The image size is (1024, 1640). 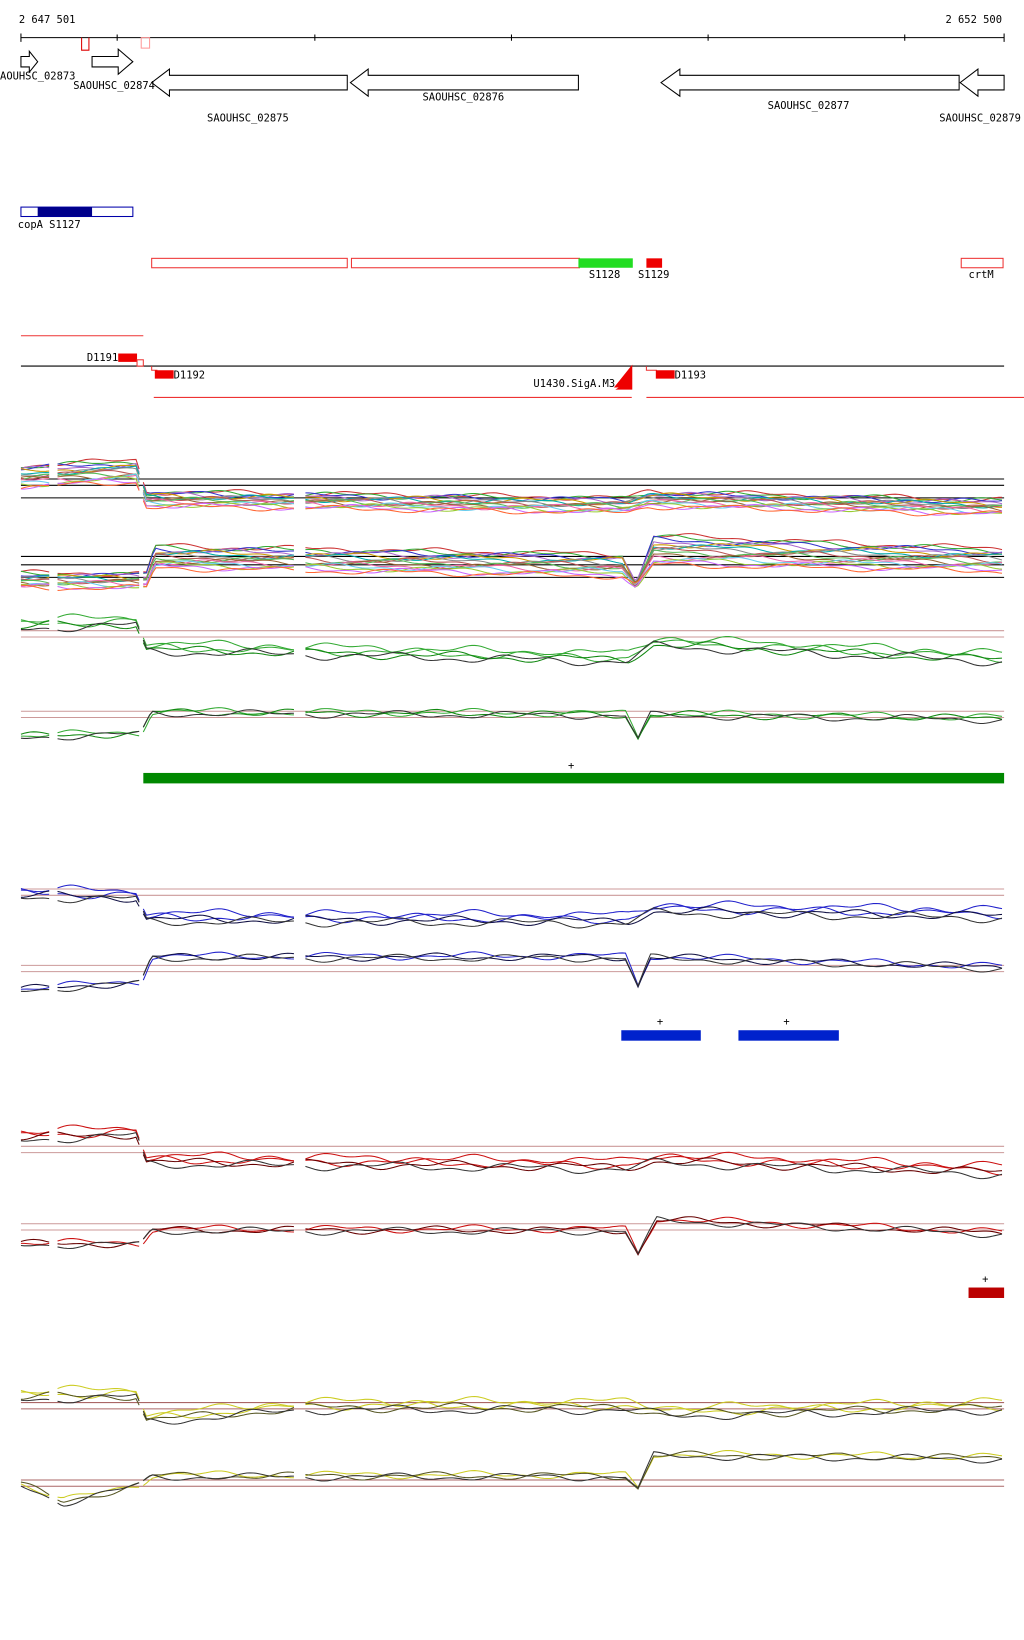 What do you see at coordinates (31, 225) in the screenshot?
I see `feature-label: copA` at bounding box center [31, 225].